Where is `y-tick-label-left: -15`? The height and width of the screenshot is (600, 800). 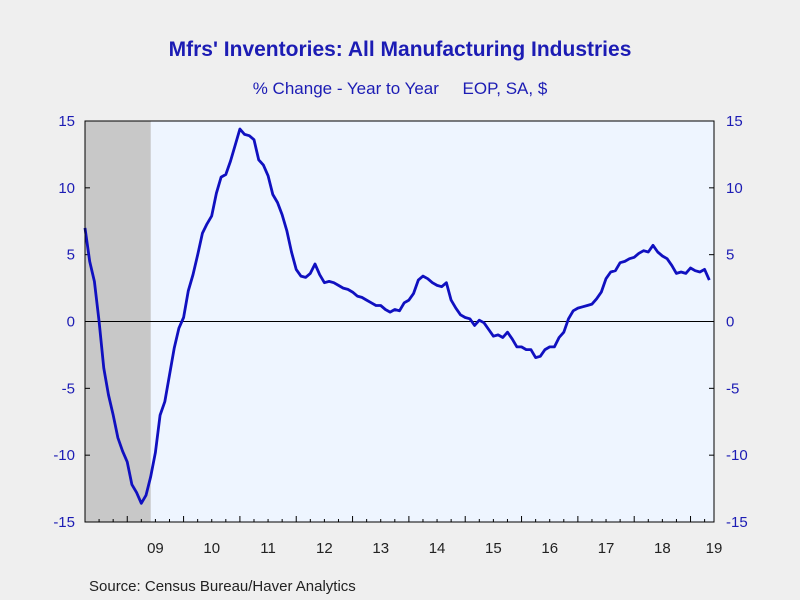
y-tick-label-left: -15 is located at coordinates (64, 522).